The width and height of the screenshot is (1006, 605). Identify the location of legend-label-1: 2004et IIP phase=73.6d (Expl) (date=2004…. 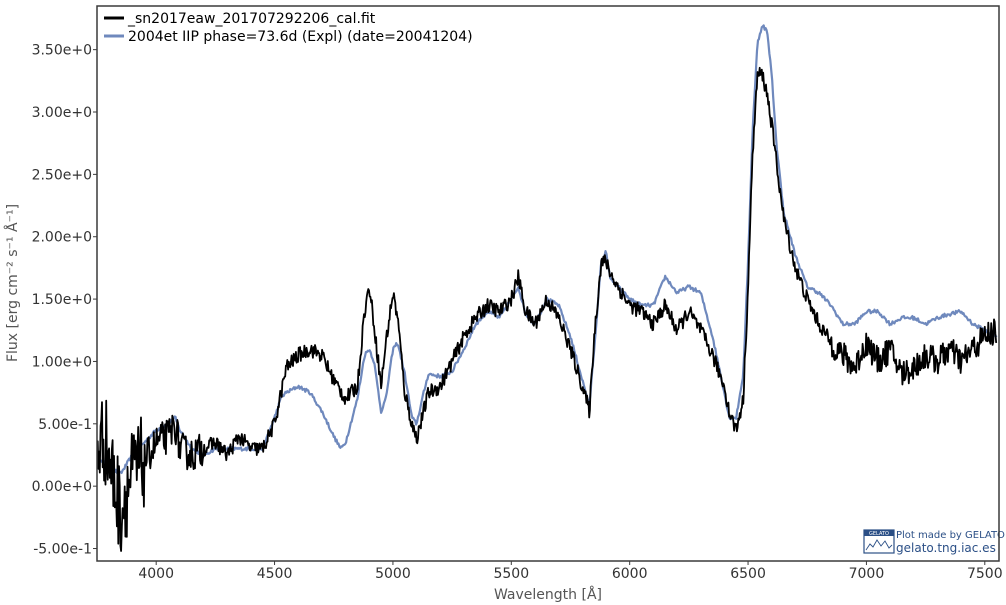
(300, 37).